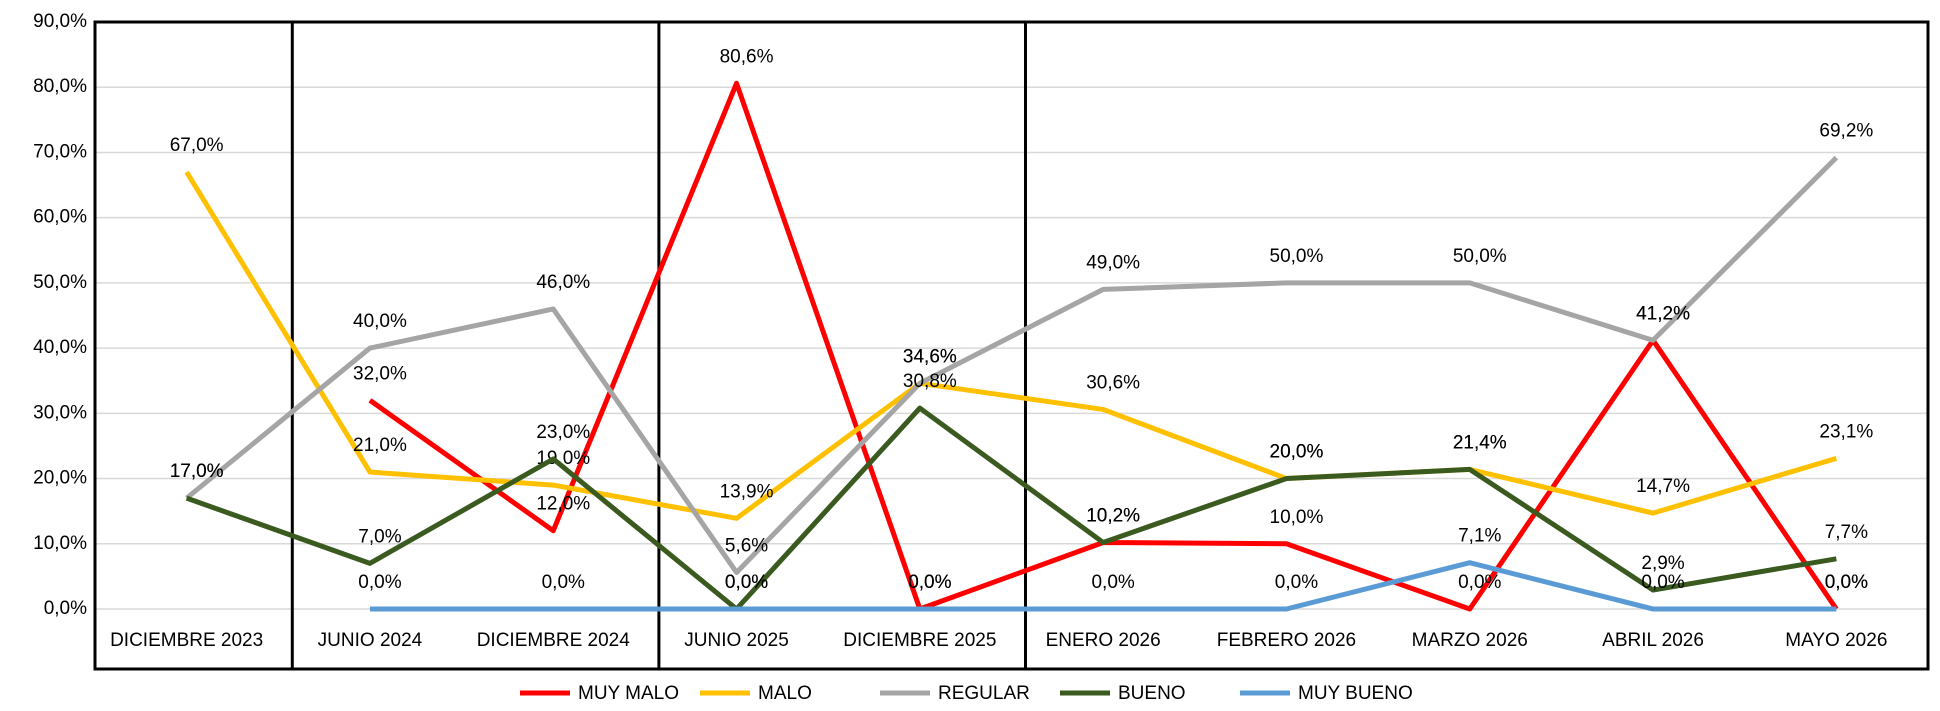  What do you see at coordinates (930, 356) in the screenshot?
I see `data-label: 34,6%` at bounding box center [930, 356].